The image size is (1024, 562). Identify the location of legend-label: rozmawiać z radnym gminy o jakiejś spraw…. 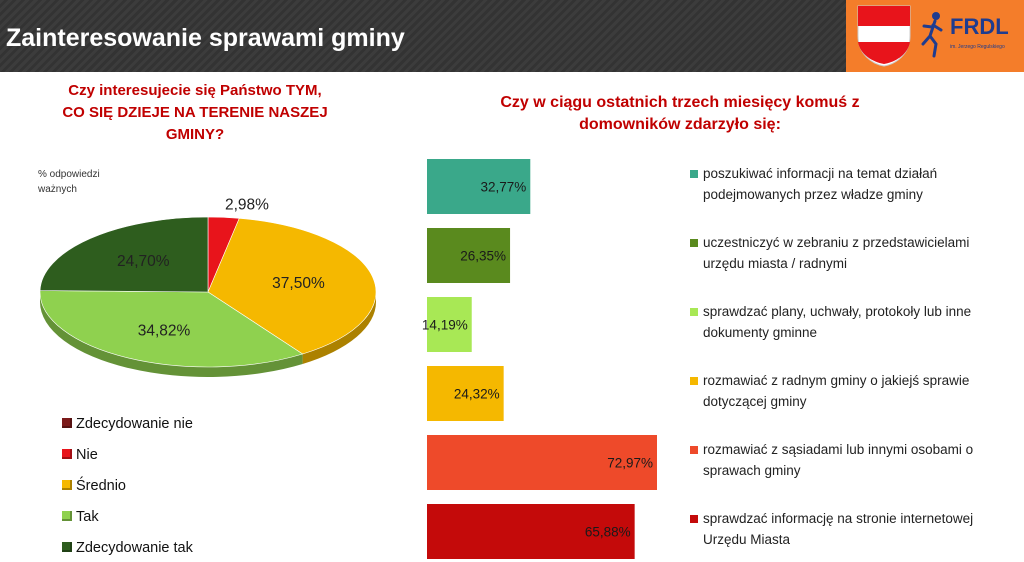
(836, 380).